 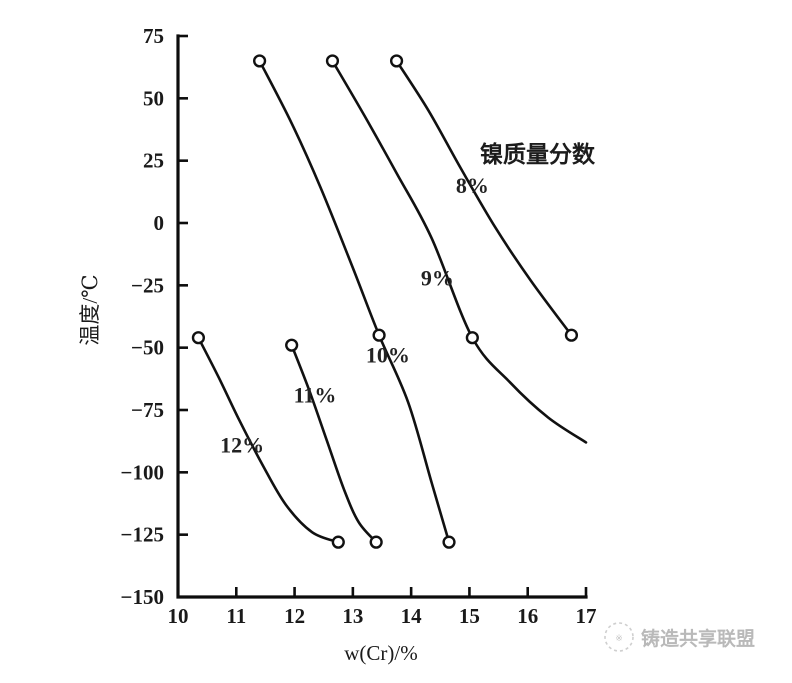 What do you see at coordinates (334, 443) in the screenshot?
I see `curve-11pct` at bounding box center [334, 443].